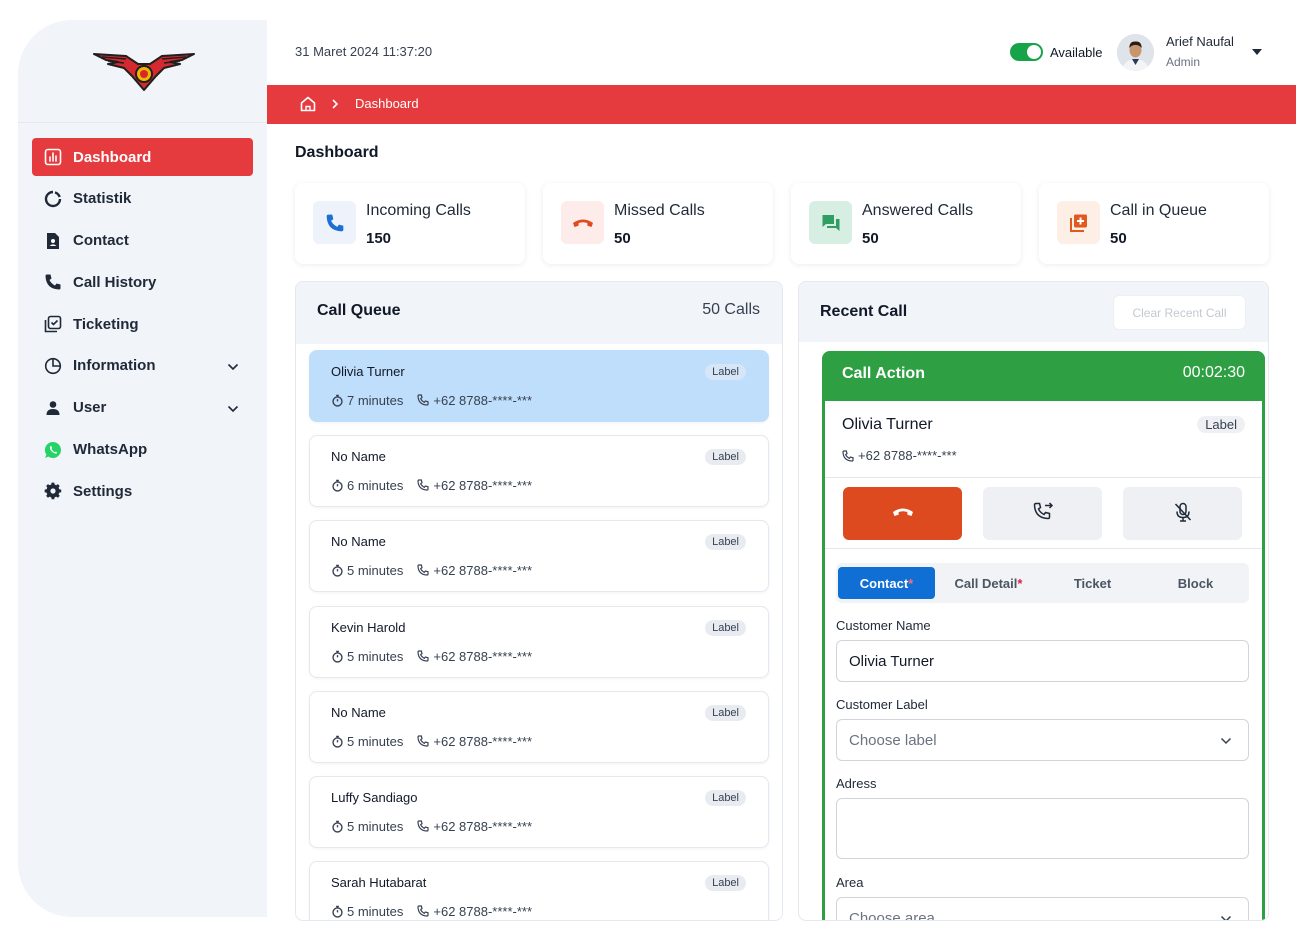 The width and height of the screenshot is (1314, 939). What do you see at coordinates (410, 223) in the screenshot?
I see `stat-card-incoming: Incoming Calls 150` at bounding box center [410, 223].